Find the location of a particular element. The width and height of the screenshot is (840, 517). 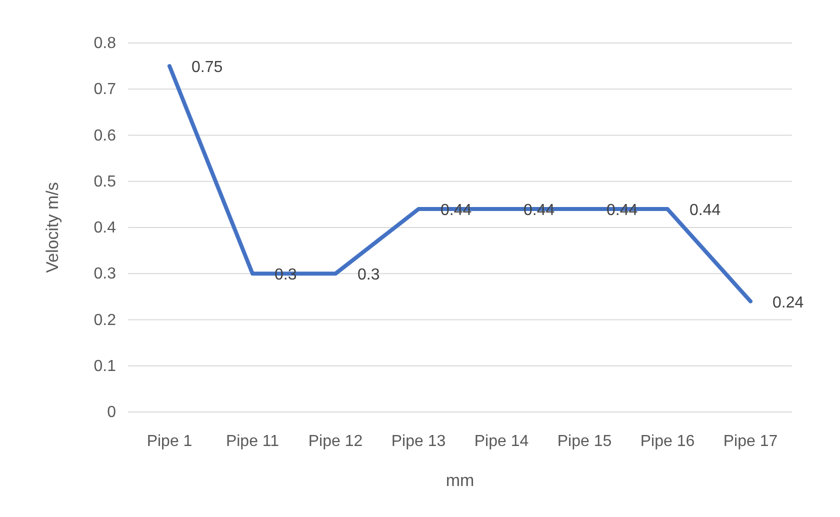

x-tick-label: Pipe 1 is located at coordinates (169, 441).